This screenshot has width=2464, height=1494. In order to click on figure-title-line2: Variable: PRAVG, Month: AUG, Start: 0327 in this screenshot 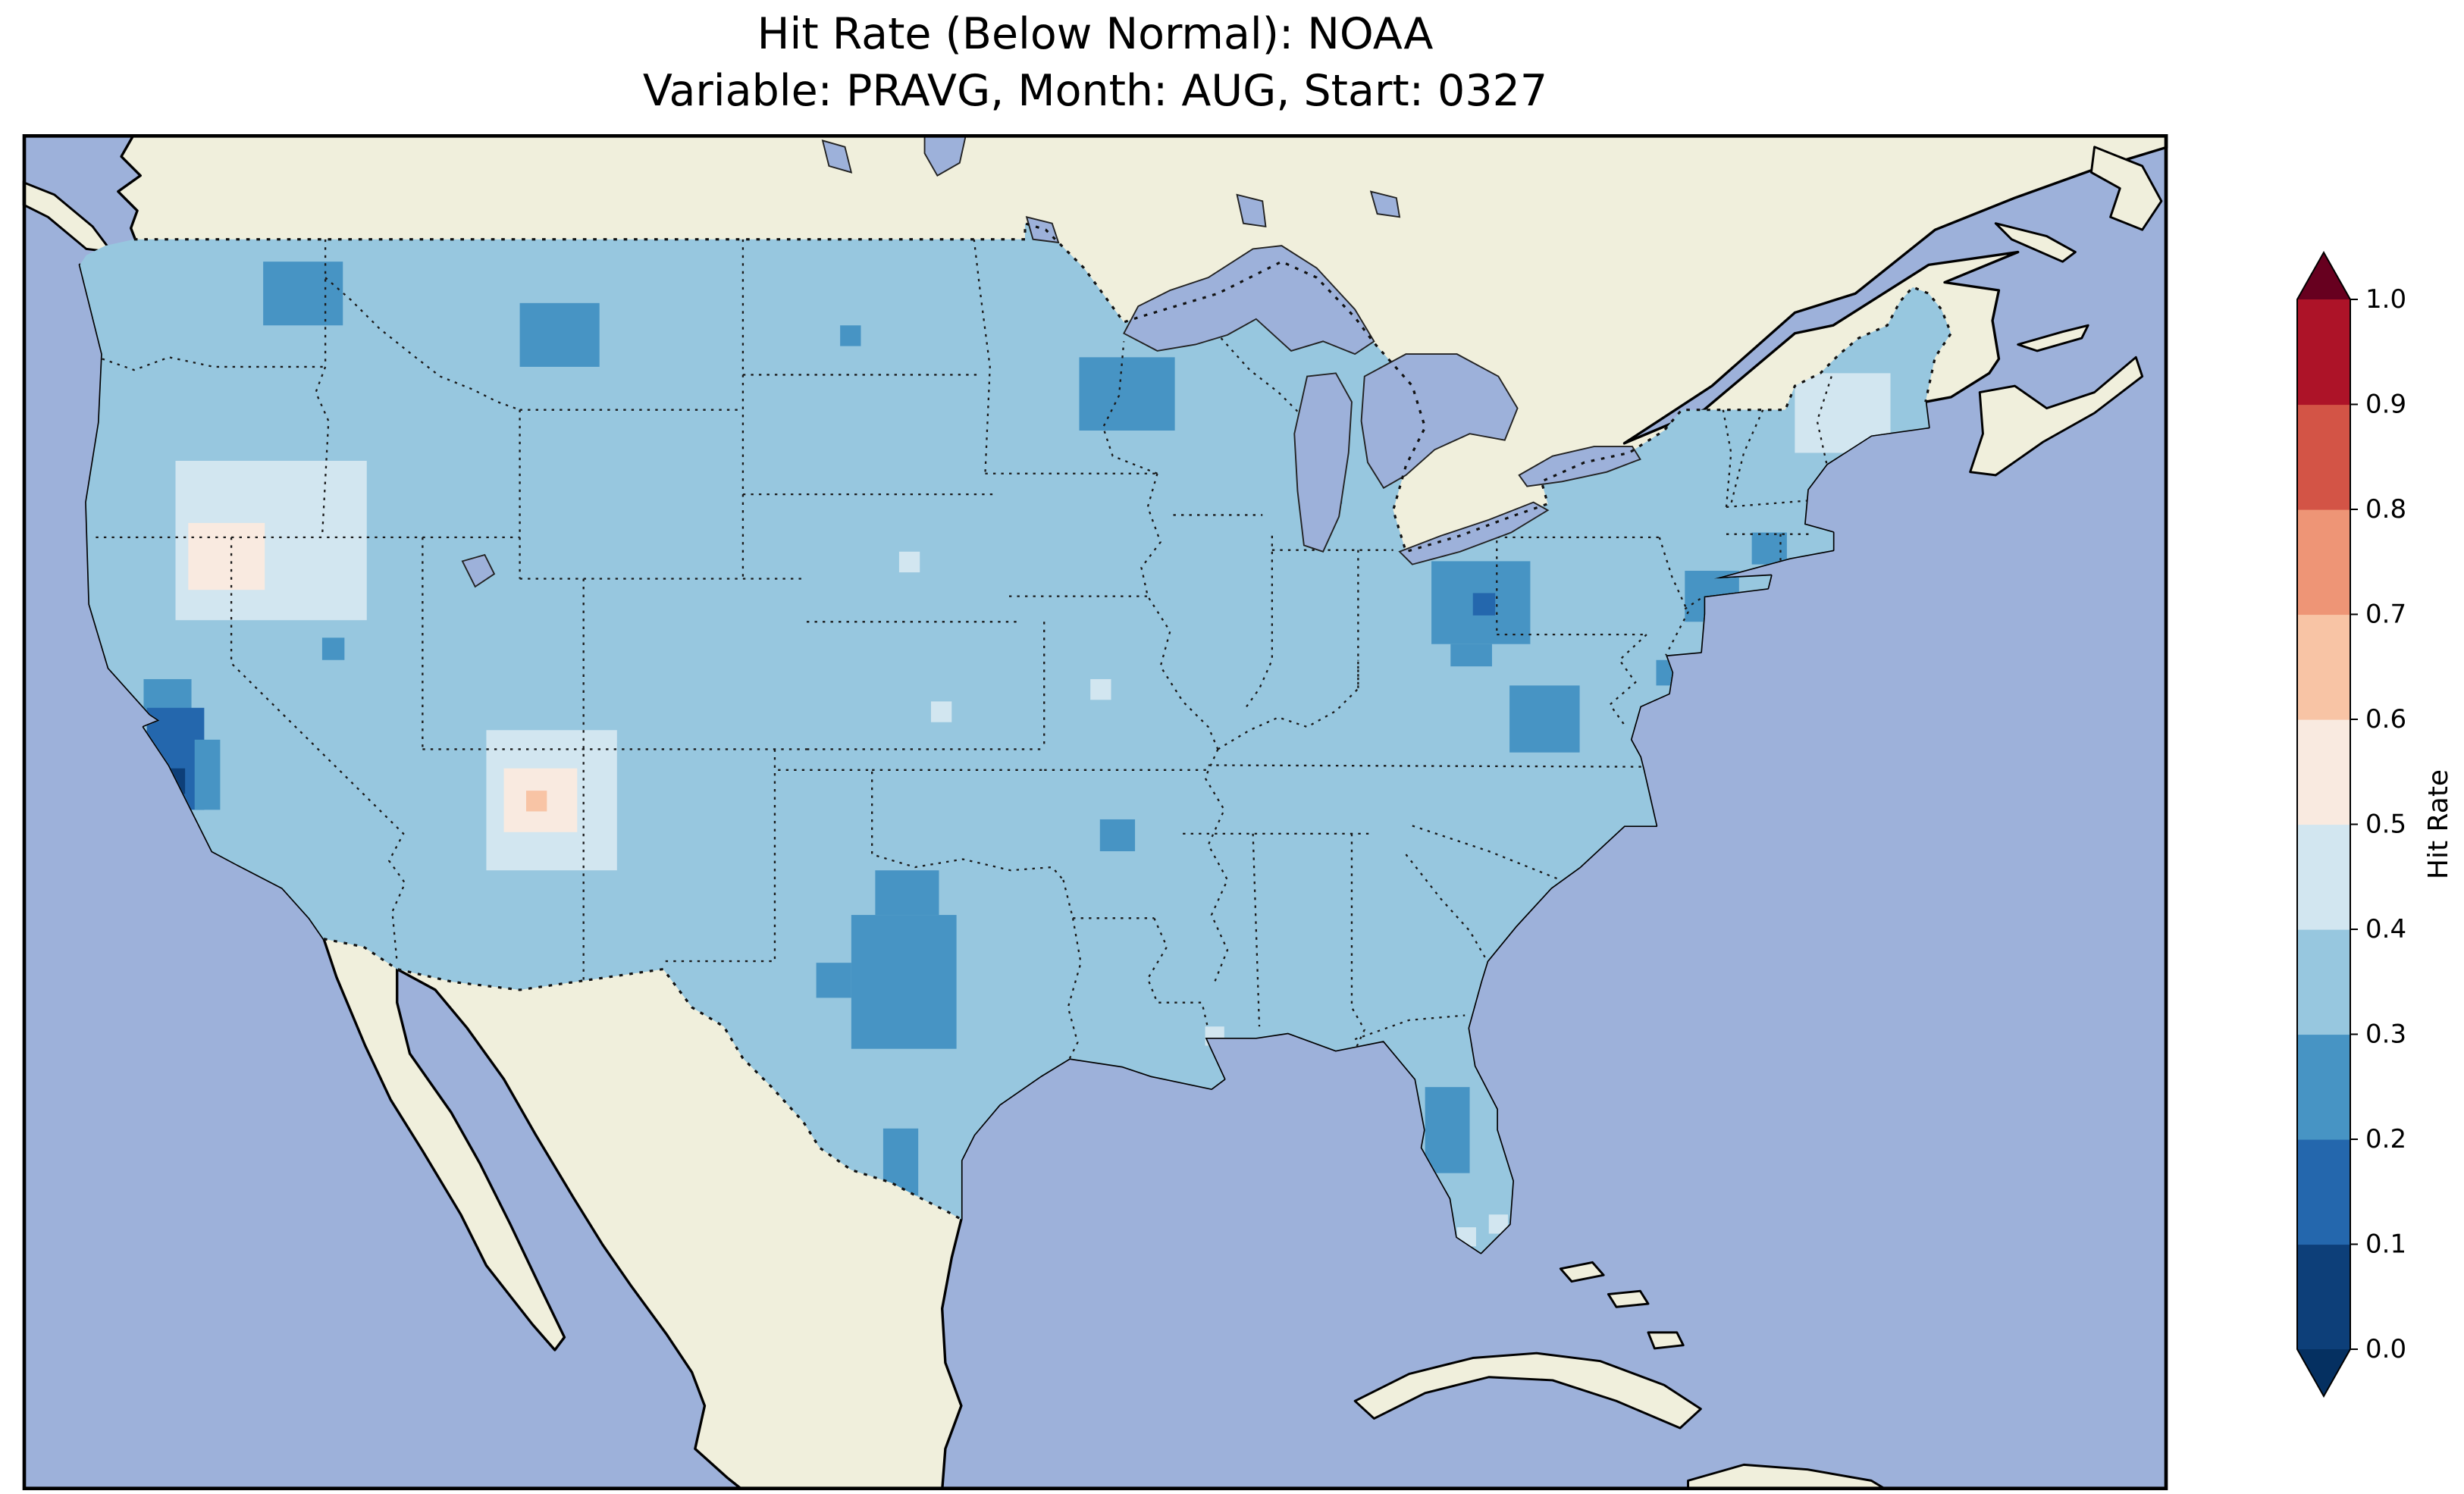, I will do `click(1095, 91)`.